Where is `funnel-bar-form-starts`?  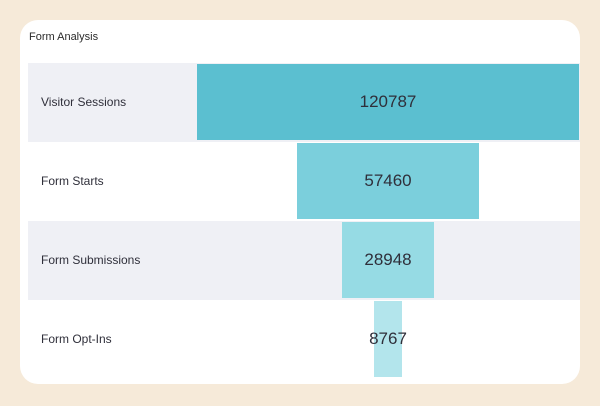 funnel-bar-form-starts is located at coordinates (388, 181).